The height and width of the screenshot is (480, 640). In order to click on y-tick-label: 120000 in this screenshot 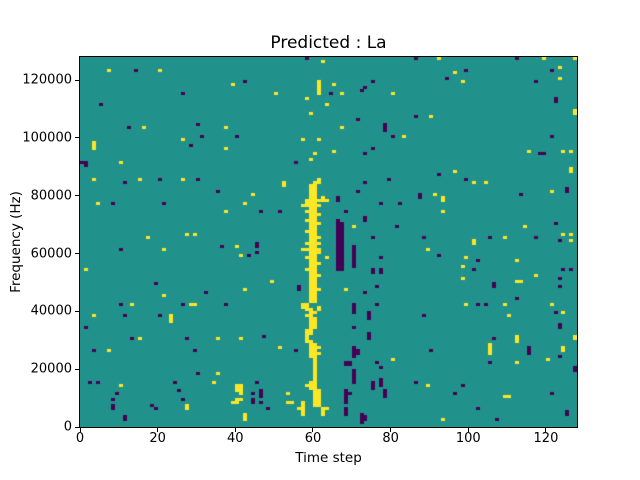, I will do `click(47, 80)`.